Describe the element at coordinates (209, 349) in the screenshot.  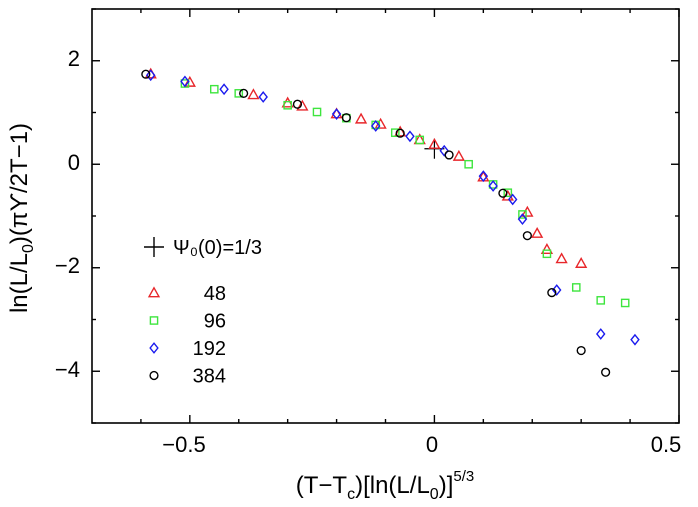
I see `legend-label-192: 192` at that location.